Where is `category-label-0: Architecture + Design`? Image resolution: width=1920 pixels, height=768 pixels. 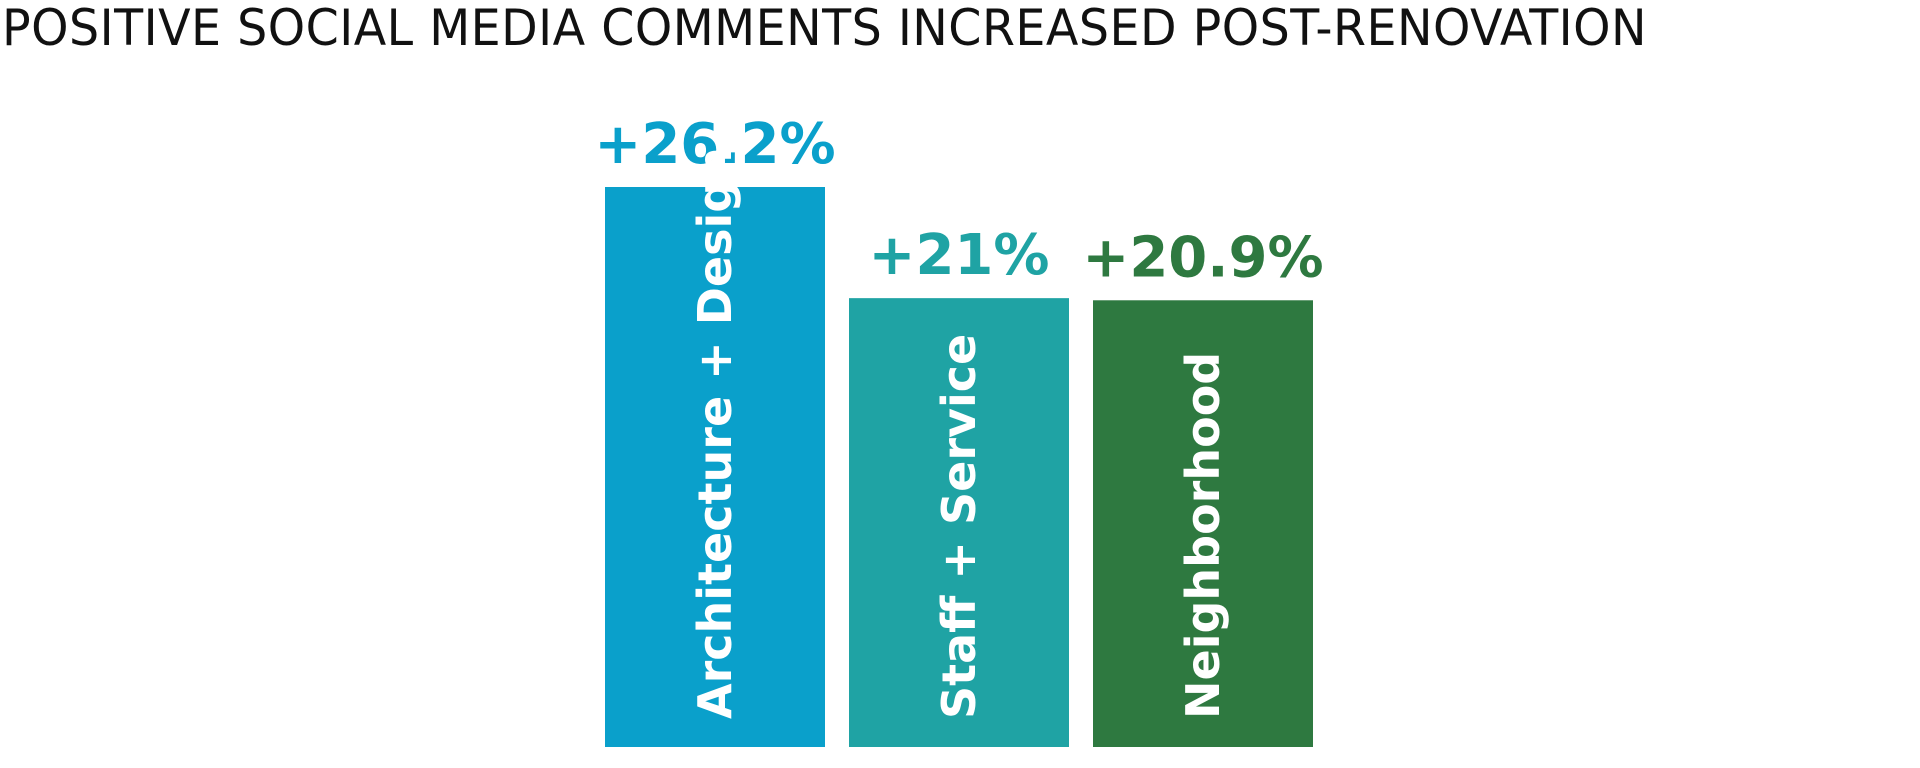 category-label-0: Architecture + Design is located at coordinates (715, 433).